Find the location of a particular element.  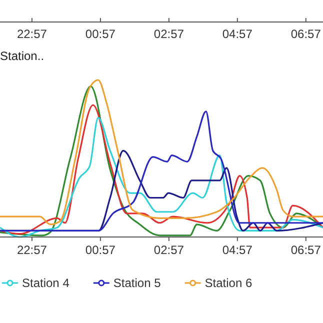

legend-label: Station 6 is located at coordinates (228, 283).